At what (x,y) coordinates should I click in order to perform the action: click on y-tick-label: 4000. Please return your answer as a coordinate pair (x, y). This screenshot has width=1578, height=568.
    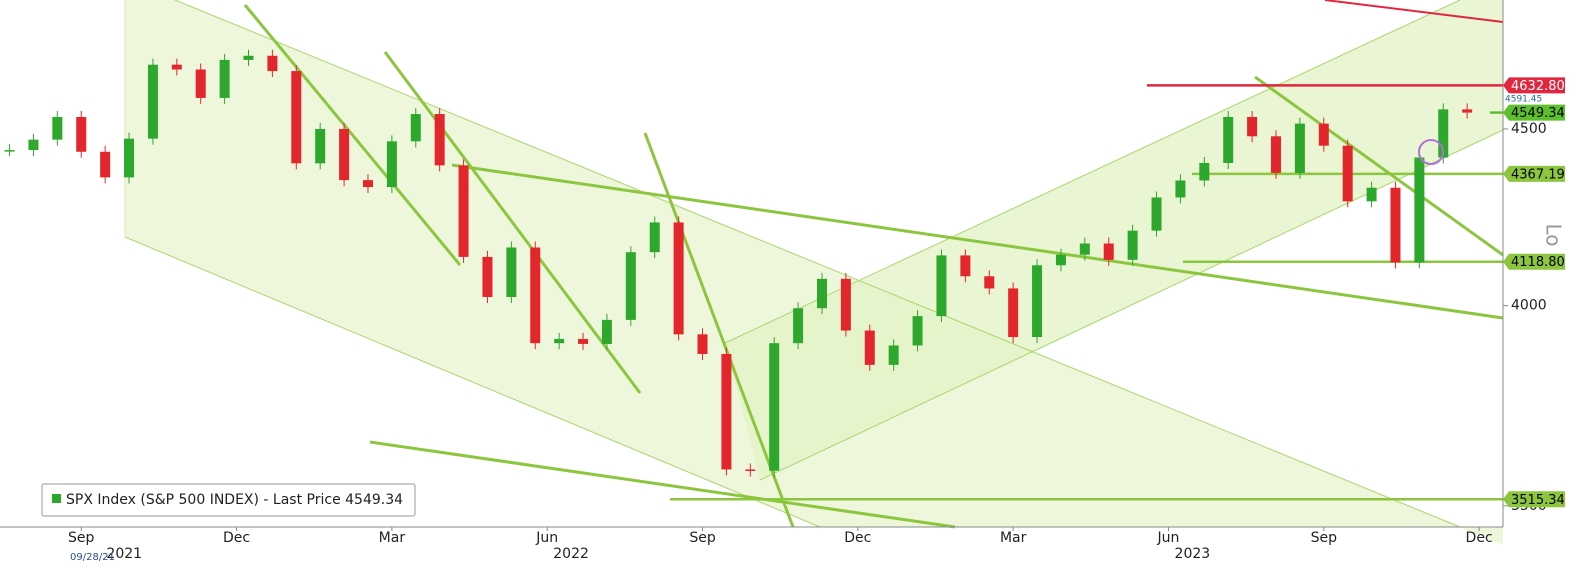
    Looking at the image, I should click on (1529, 306).